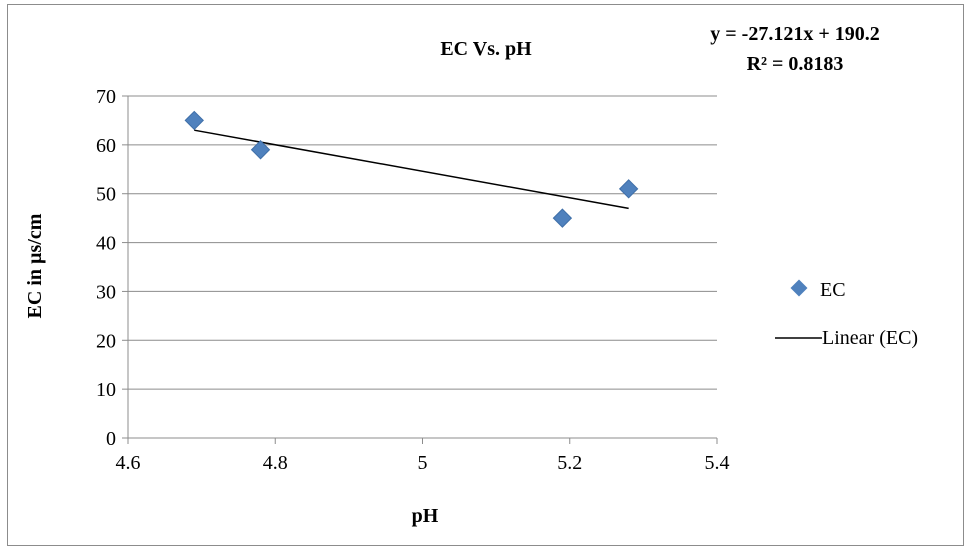 The height and width of the screenshot is (552, 974). Describe the element at coordinates (799, 288) in the screenshot. I see `legend-marker-ec` at that location.